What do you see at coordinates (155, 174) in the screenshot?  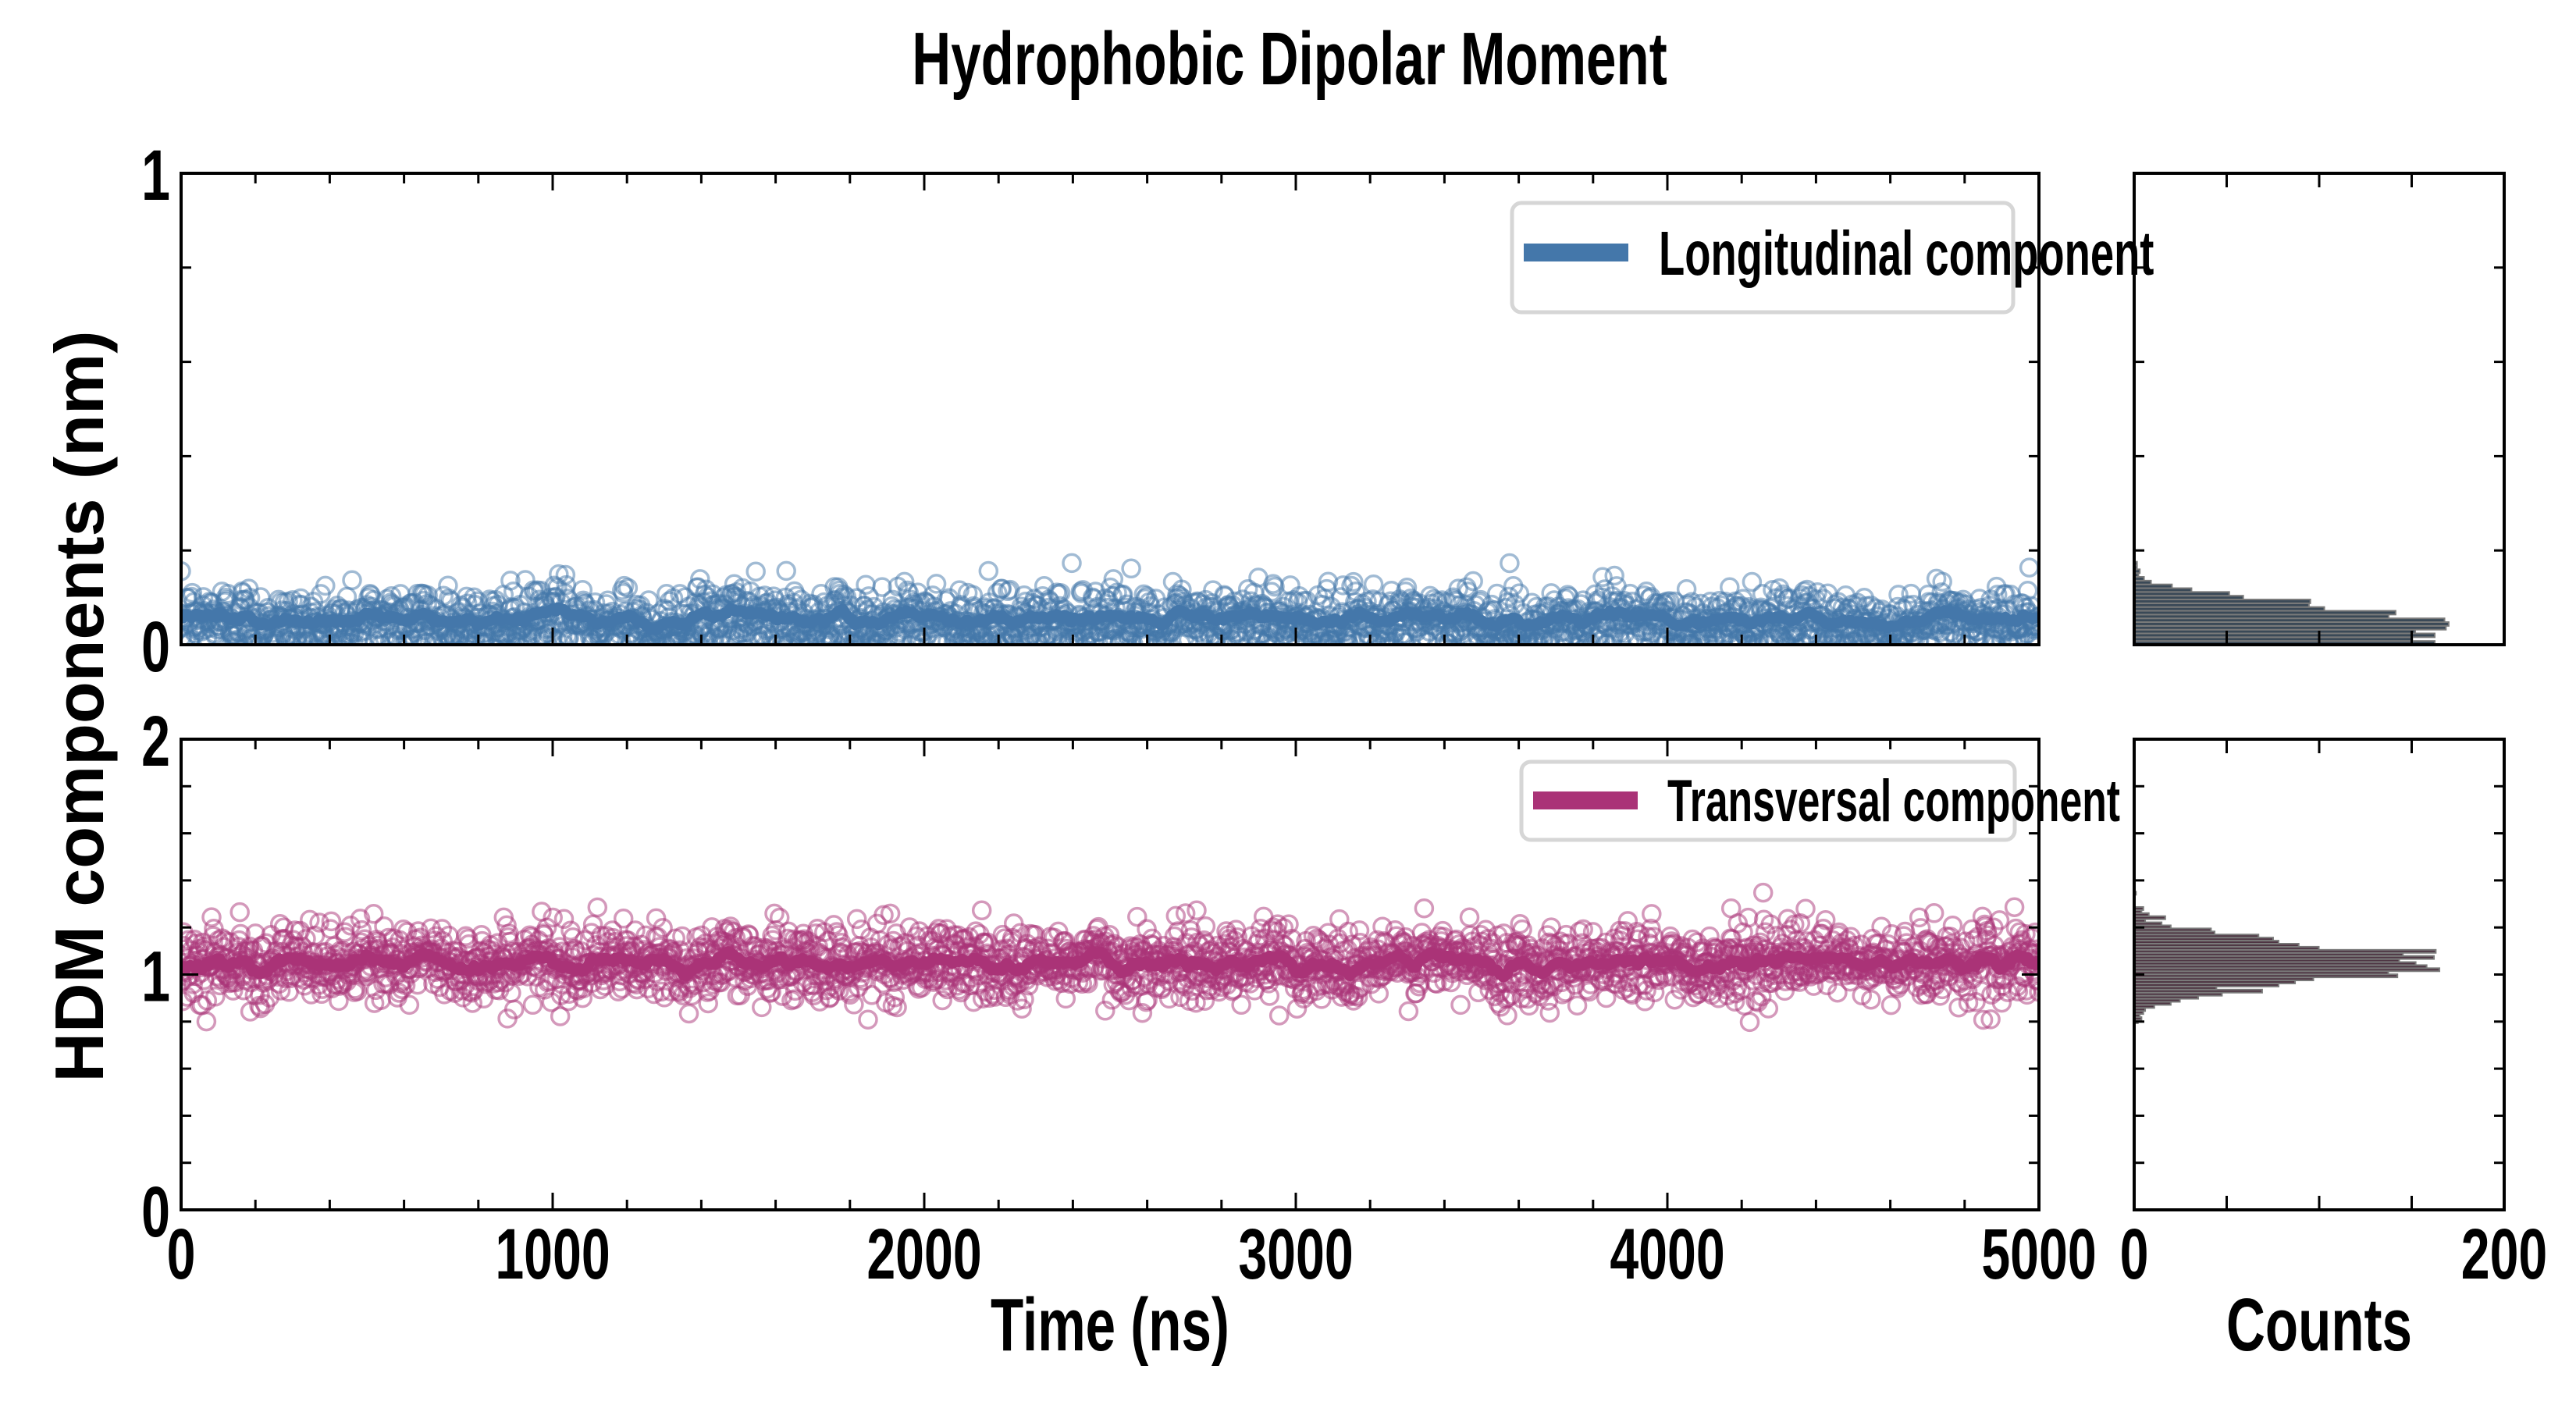 I see `y-tick-label: 1` at bounding box center [155, 174].